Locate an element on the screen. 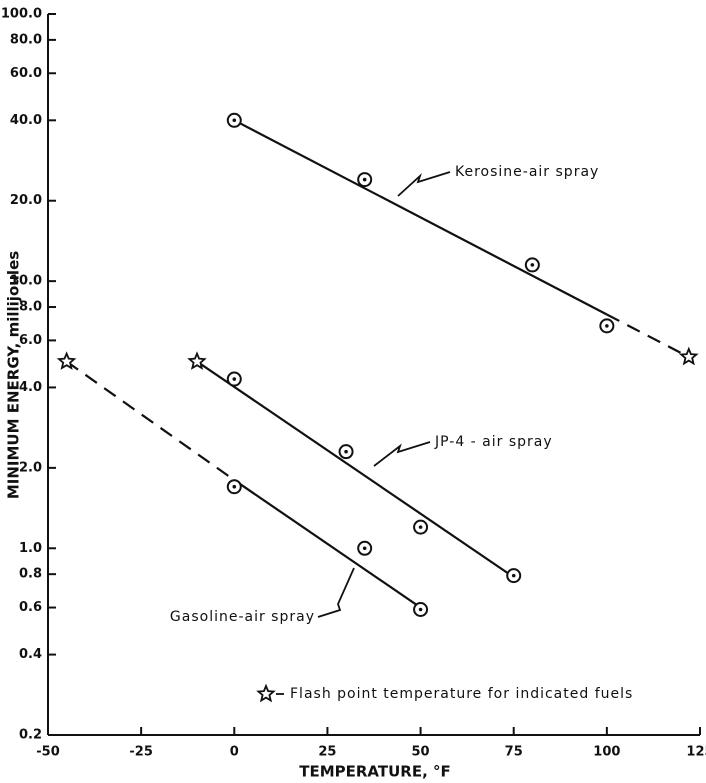 This screenshot has width=706, height=783. legend-star is located at coordinates (266, 693).